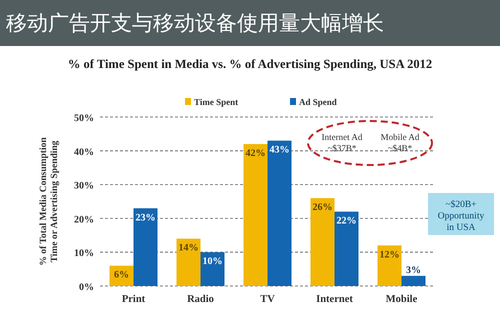 This screenshot has width=500, height=334. I want to click on y-tick-label: 10%, so click(84, 254).